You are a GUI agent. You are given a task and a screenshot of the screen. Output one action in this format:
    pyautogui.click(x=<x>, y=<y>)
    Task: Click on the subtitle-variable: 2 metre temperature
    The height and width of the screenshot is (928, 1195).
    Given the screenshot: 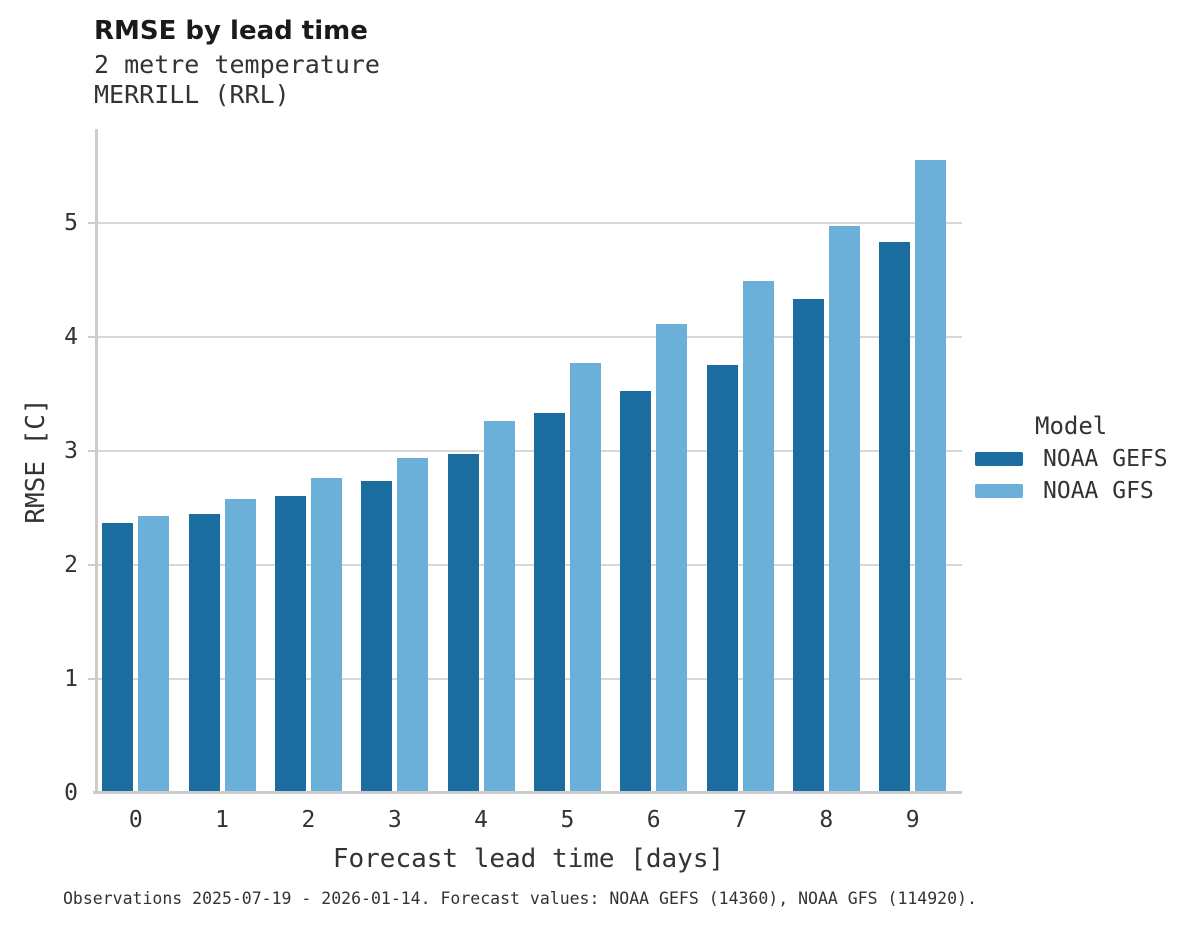 What is the action you would take?
    pyautogui.click(x=237, y=64)
    